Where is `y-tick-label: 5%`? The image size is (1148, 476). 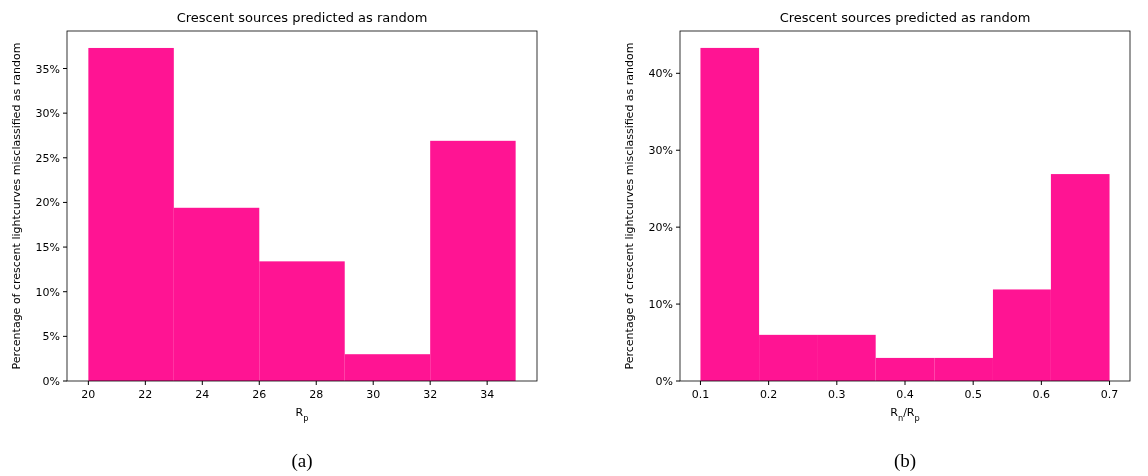 y-tick-label: 5% is located at coordinates (51, 337).